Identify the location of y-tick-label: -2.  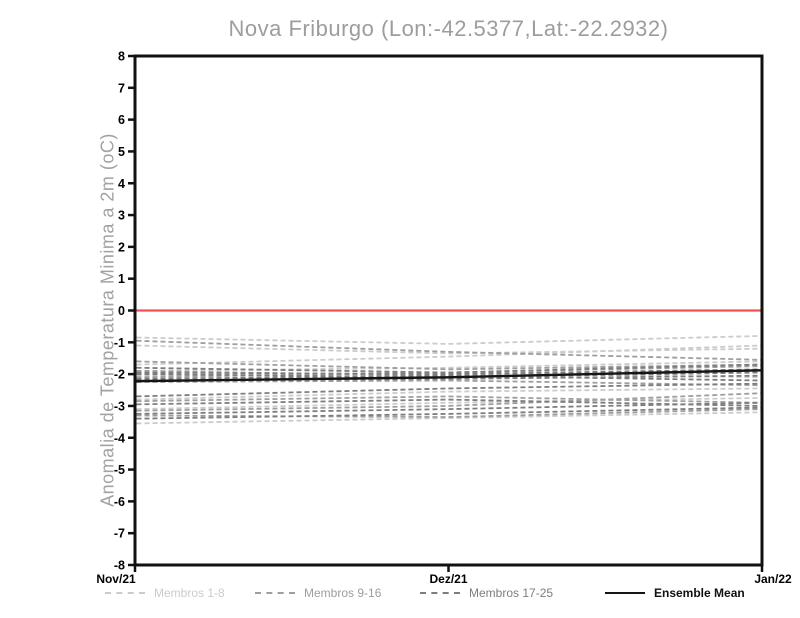
(119, 375).